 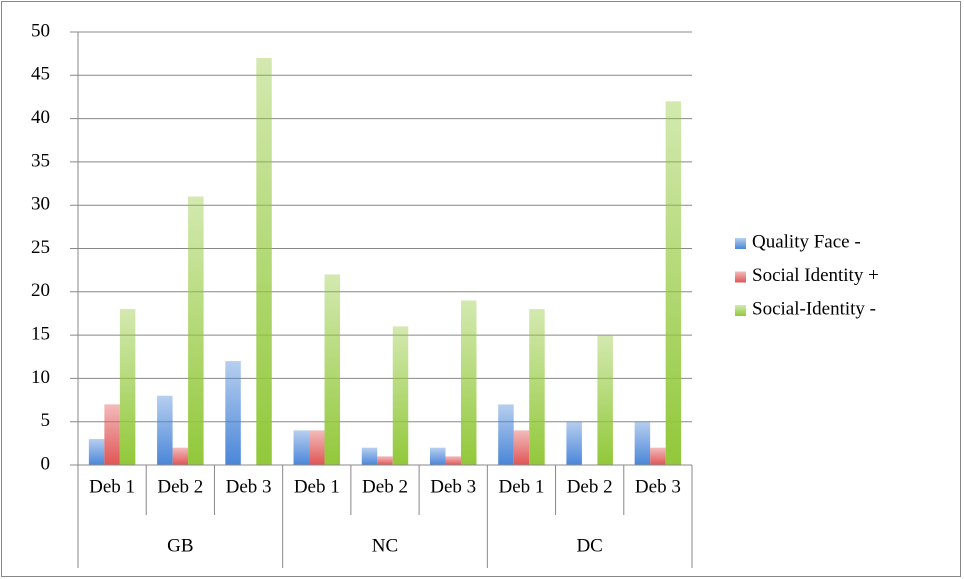 I want to click on y-tick-label: 35, so click(x=40, y=160).